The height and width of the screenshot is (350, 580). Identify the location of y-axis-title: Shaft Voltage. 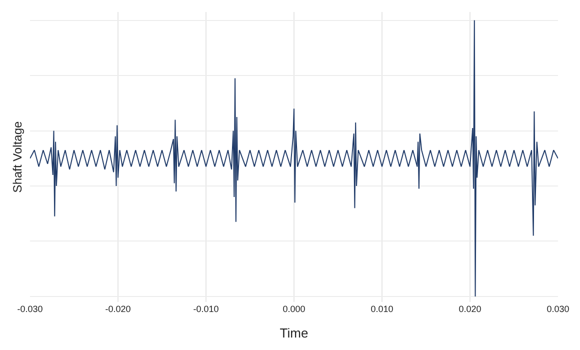
(17, 156).